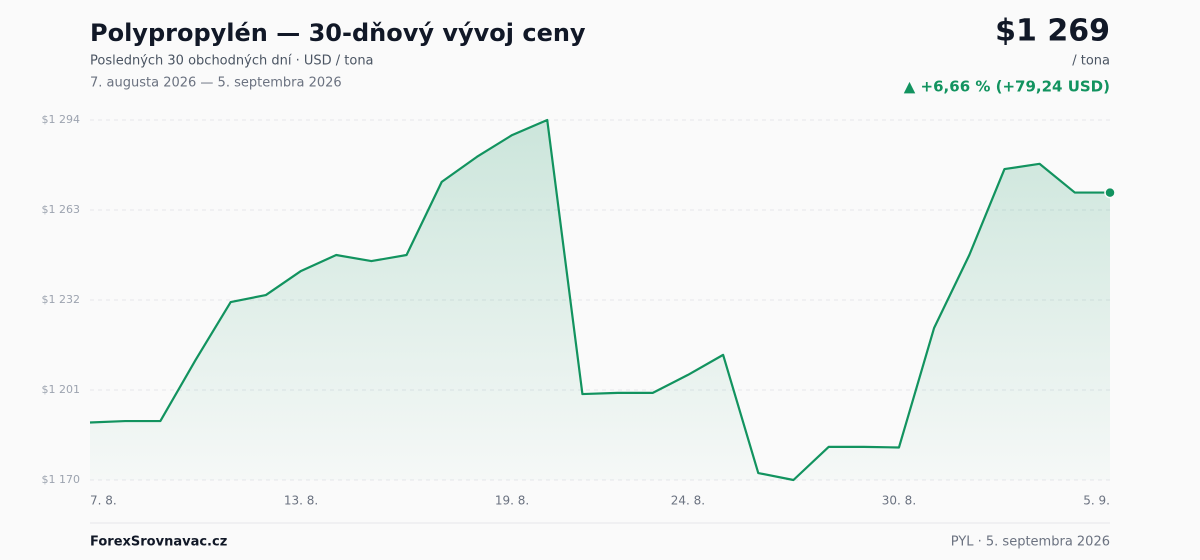 Image resolution: width=1200 pixels, height=560 pixels. What do you see at coordinates (1096, 501) in the screenshot?
I see `x-tick-label: 5. 9.` at bounding box center [1096, 501].